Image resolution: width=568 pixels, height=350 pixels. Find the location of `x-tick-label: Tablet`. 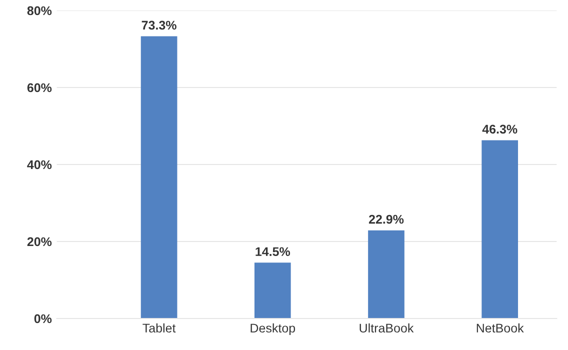

x-tick-label: Tablet is located at coordinates (159, 328).